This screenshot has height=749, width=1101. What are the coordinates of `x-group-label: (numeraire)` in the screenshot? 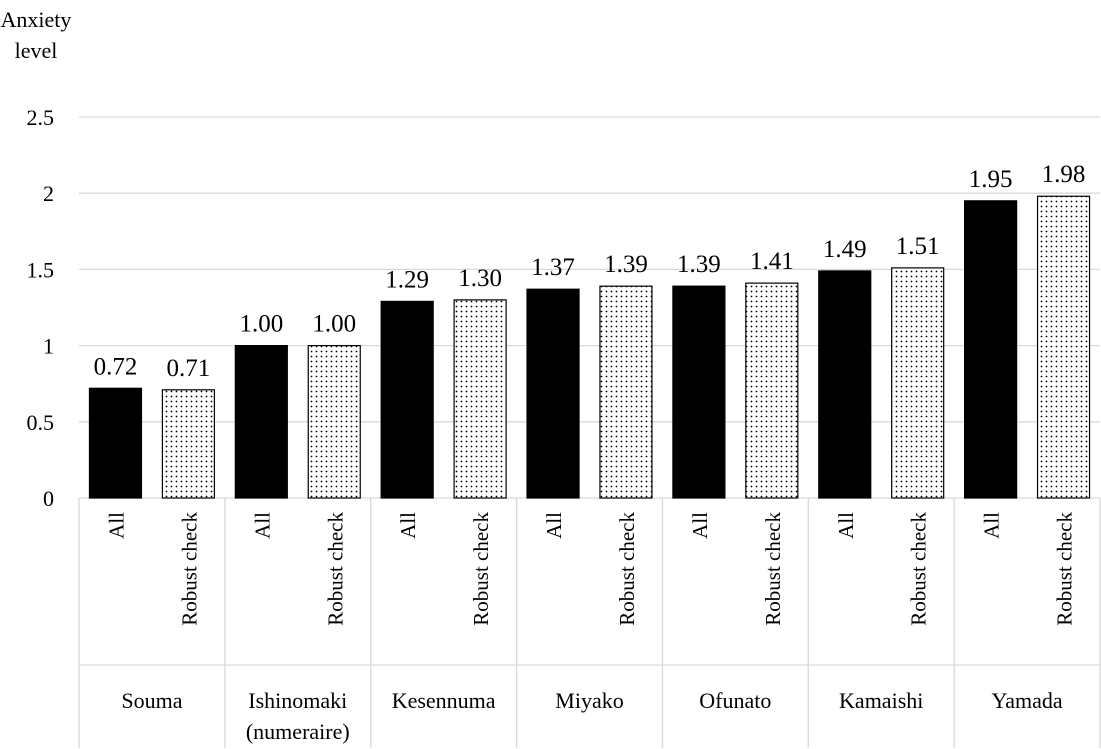 It's located at (298, 731).